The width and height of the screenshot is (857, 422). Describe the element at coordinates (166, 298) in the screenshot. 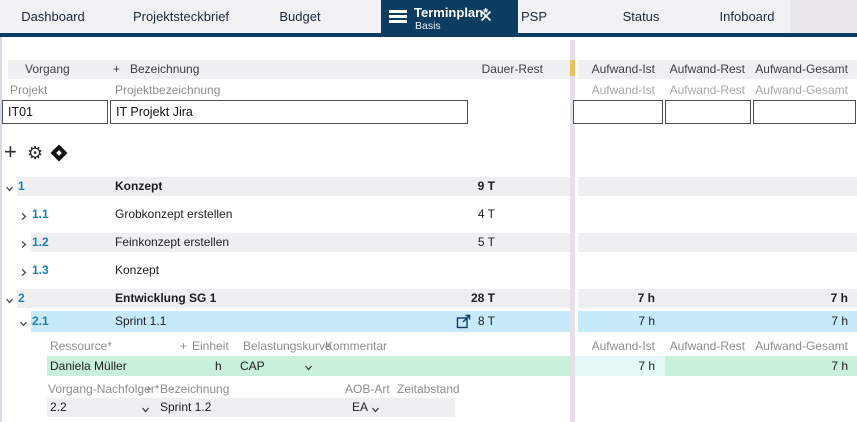

I see `task-name: Entwicklung SG 1` at that location.